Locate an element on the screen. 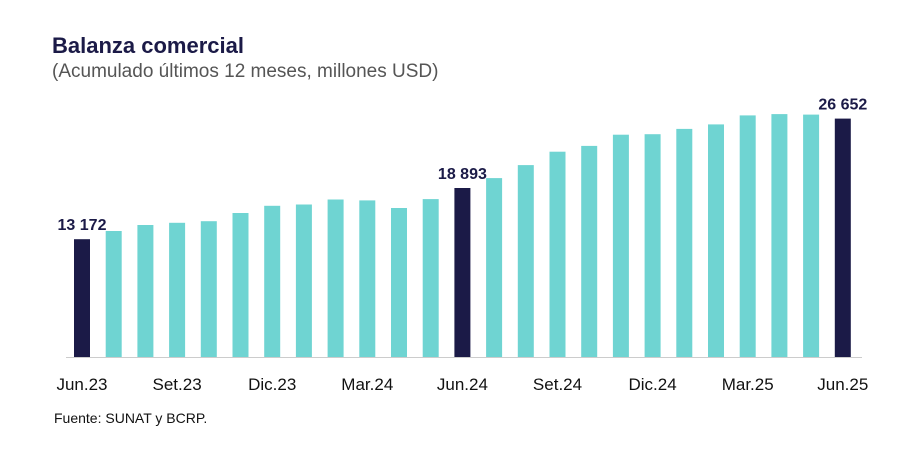 The width and height of the screenshot is (921, 465). source-note: Fuente: SUNAT y BCRP. is located at coordinates (131, 418).